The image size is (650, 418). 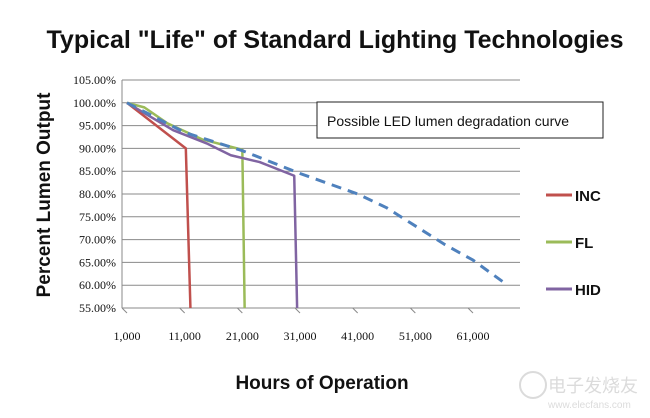 What do you see at coordinates (97, 148) in the screenshot?
I see `y-tick-label: 90.00%` at bounding box center [97, 148].